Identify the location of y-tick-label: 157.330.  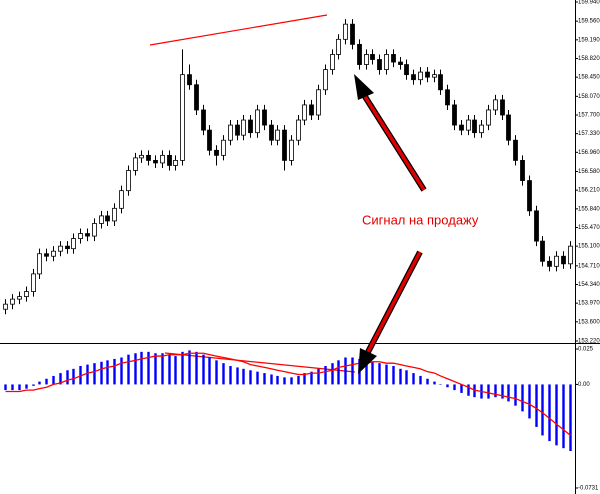
(589, 134).